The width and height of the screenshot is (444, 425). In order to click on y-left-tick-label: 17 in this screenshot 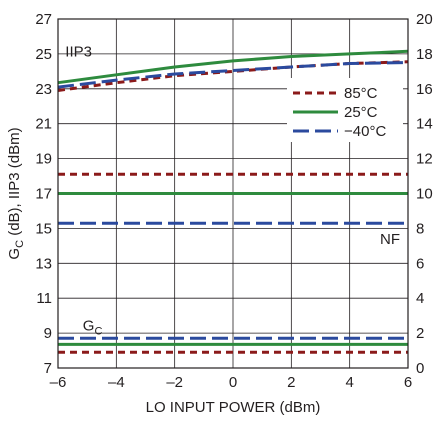, I will do `click(43, 194)`.